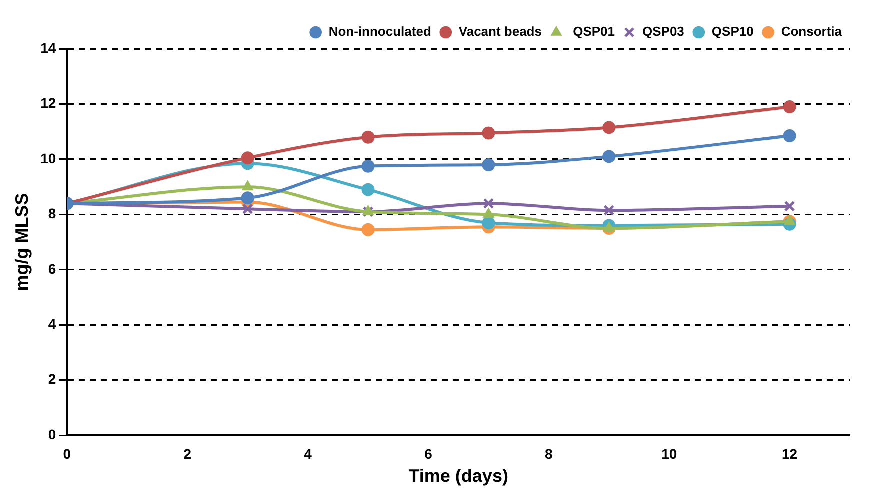 The image size is (892, 500). Describe the element at coordinates (52, 214) in the screenshot. I see `y-tick-label: 8` at that location.